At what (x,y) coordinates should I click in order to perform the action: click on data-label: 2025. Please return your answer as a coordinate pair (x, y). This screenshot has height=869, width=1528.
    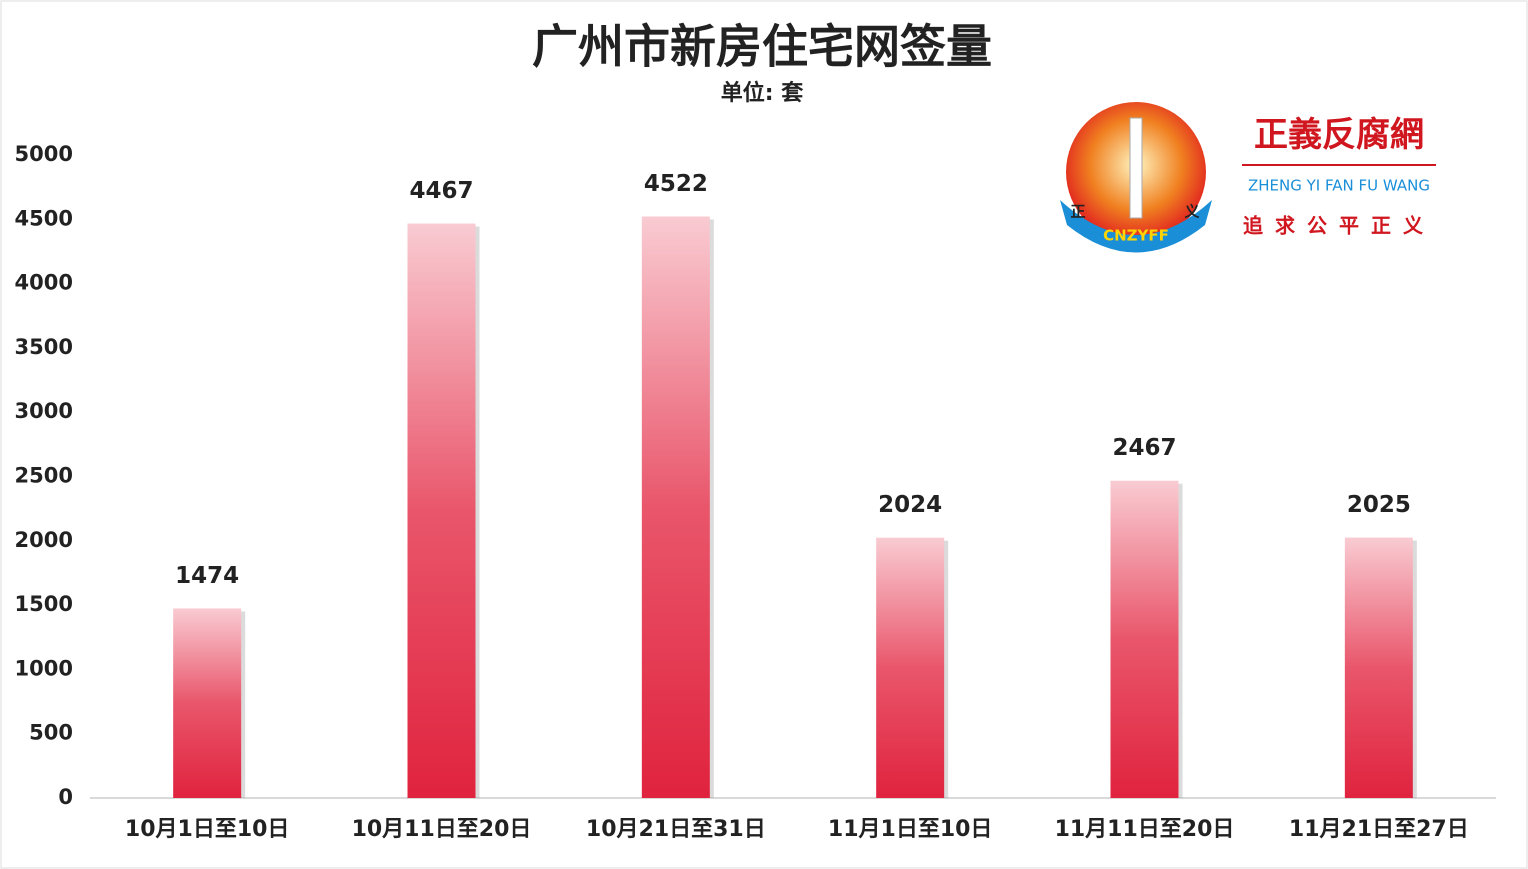
    Looking at the image, I should click on (1379, 505).